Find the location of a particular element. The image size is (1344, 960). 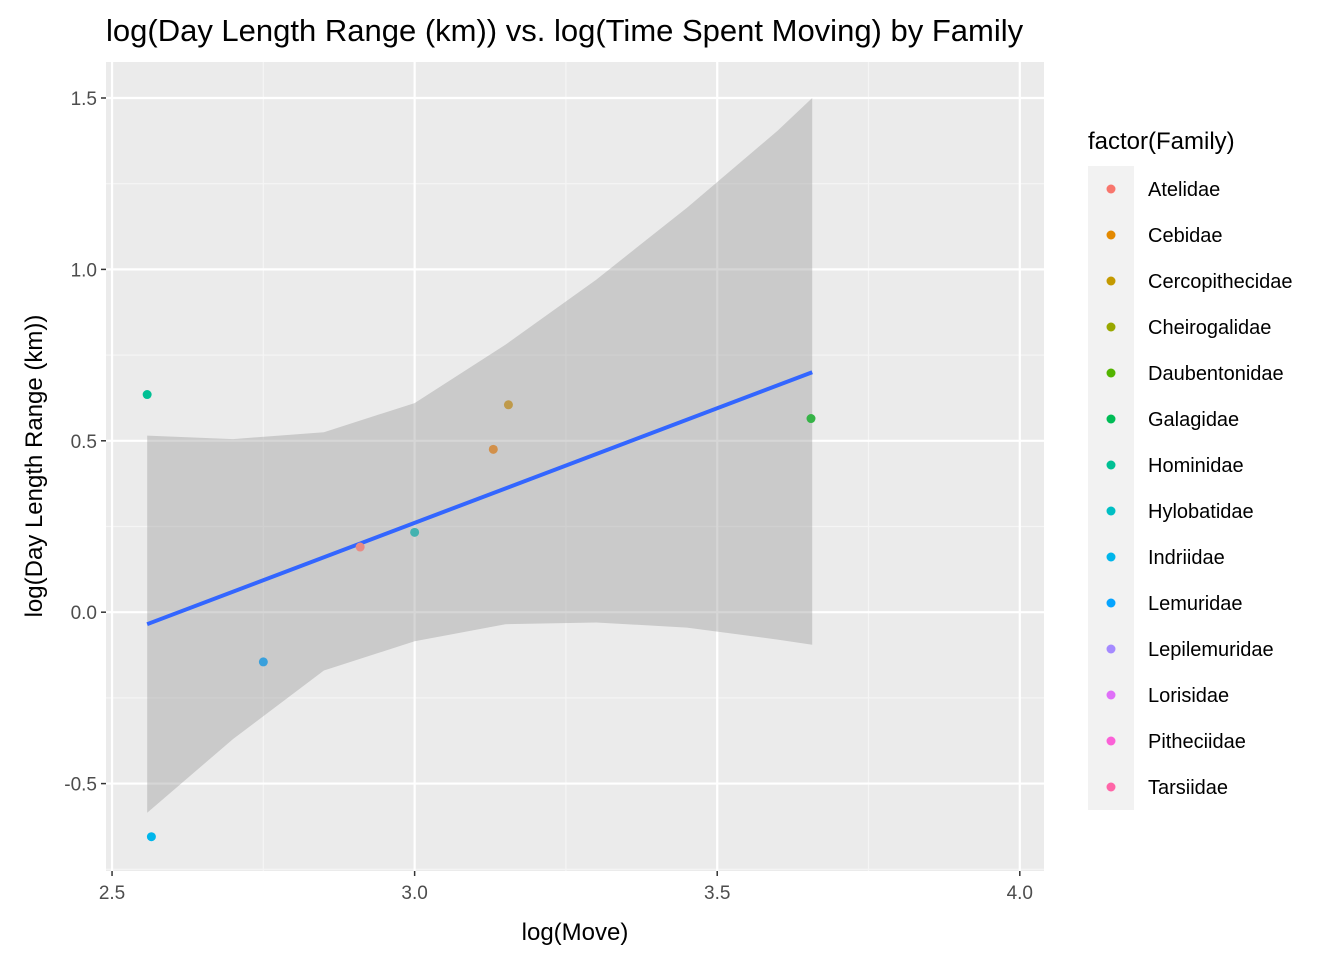

legend-label: Lorisidae is located at coordinates (1188, 696).